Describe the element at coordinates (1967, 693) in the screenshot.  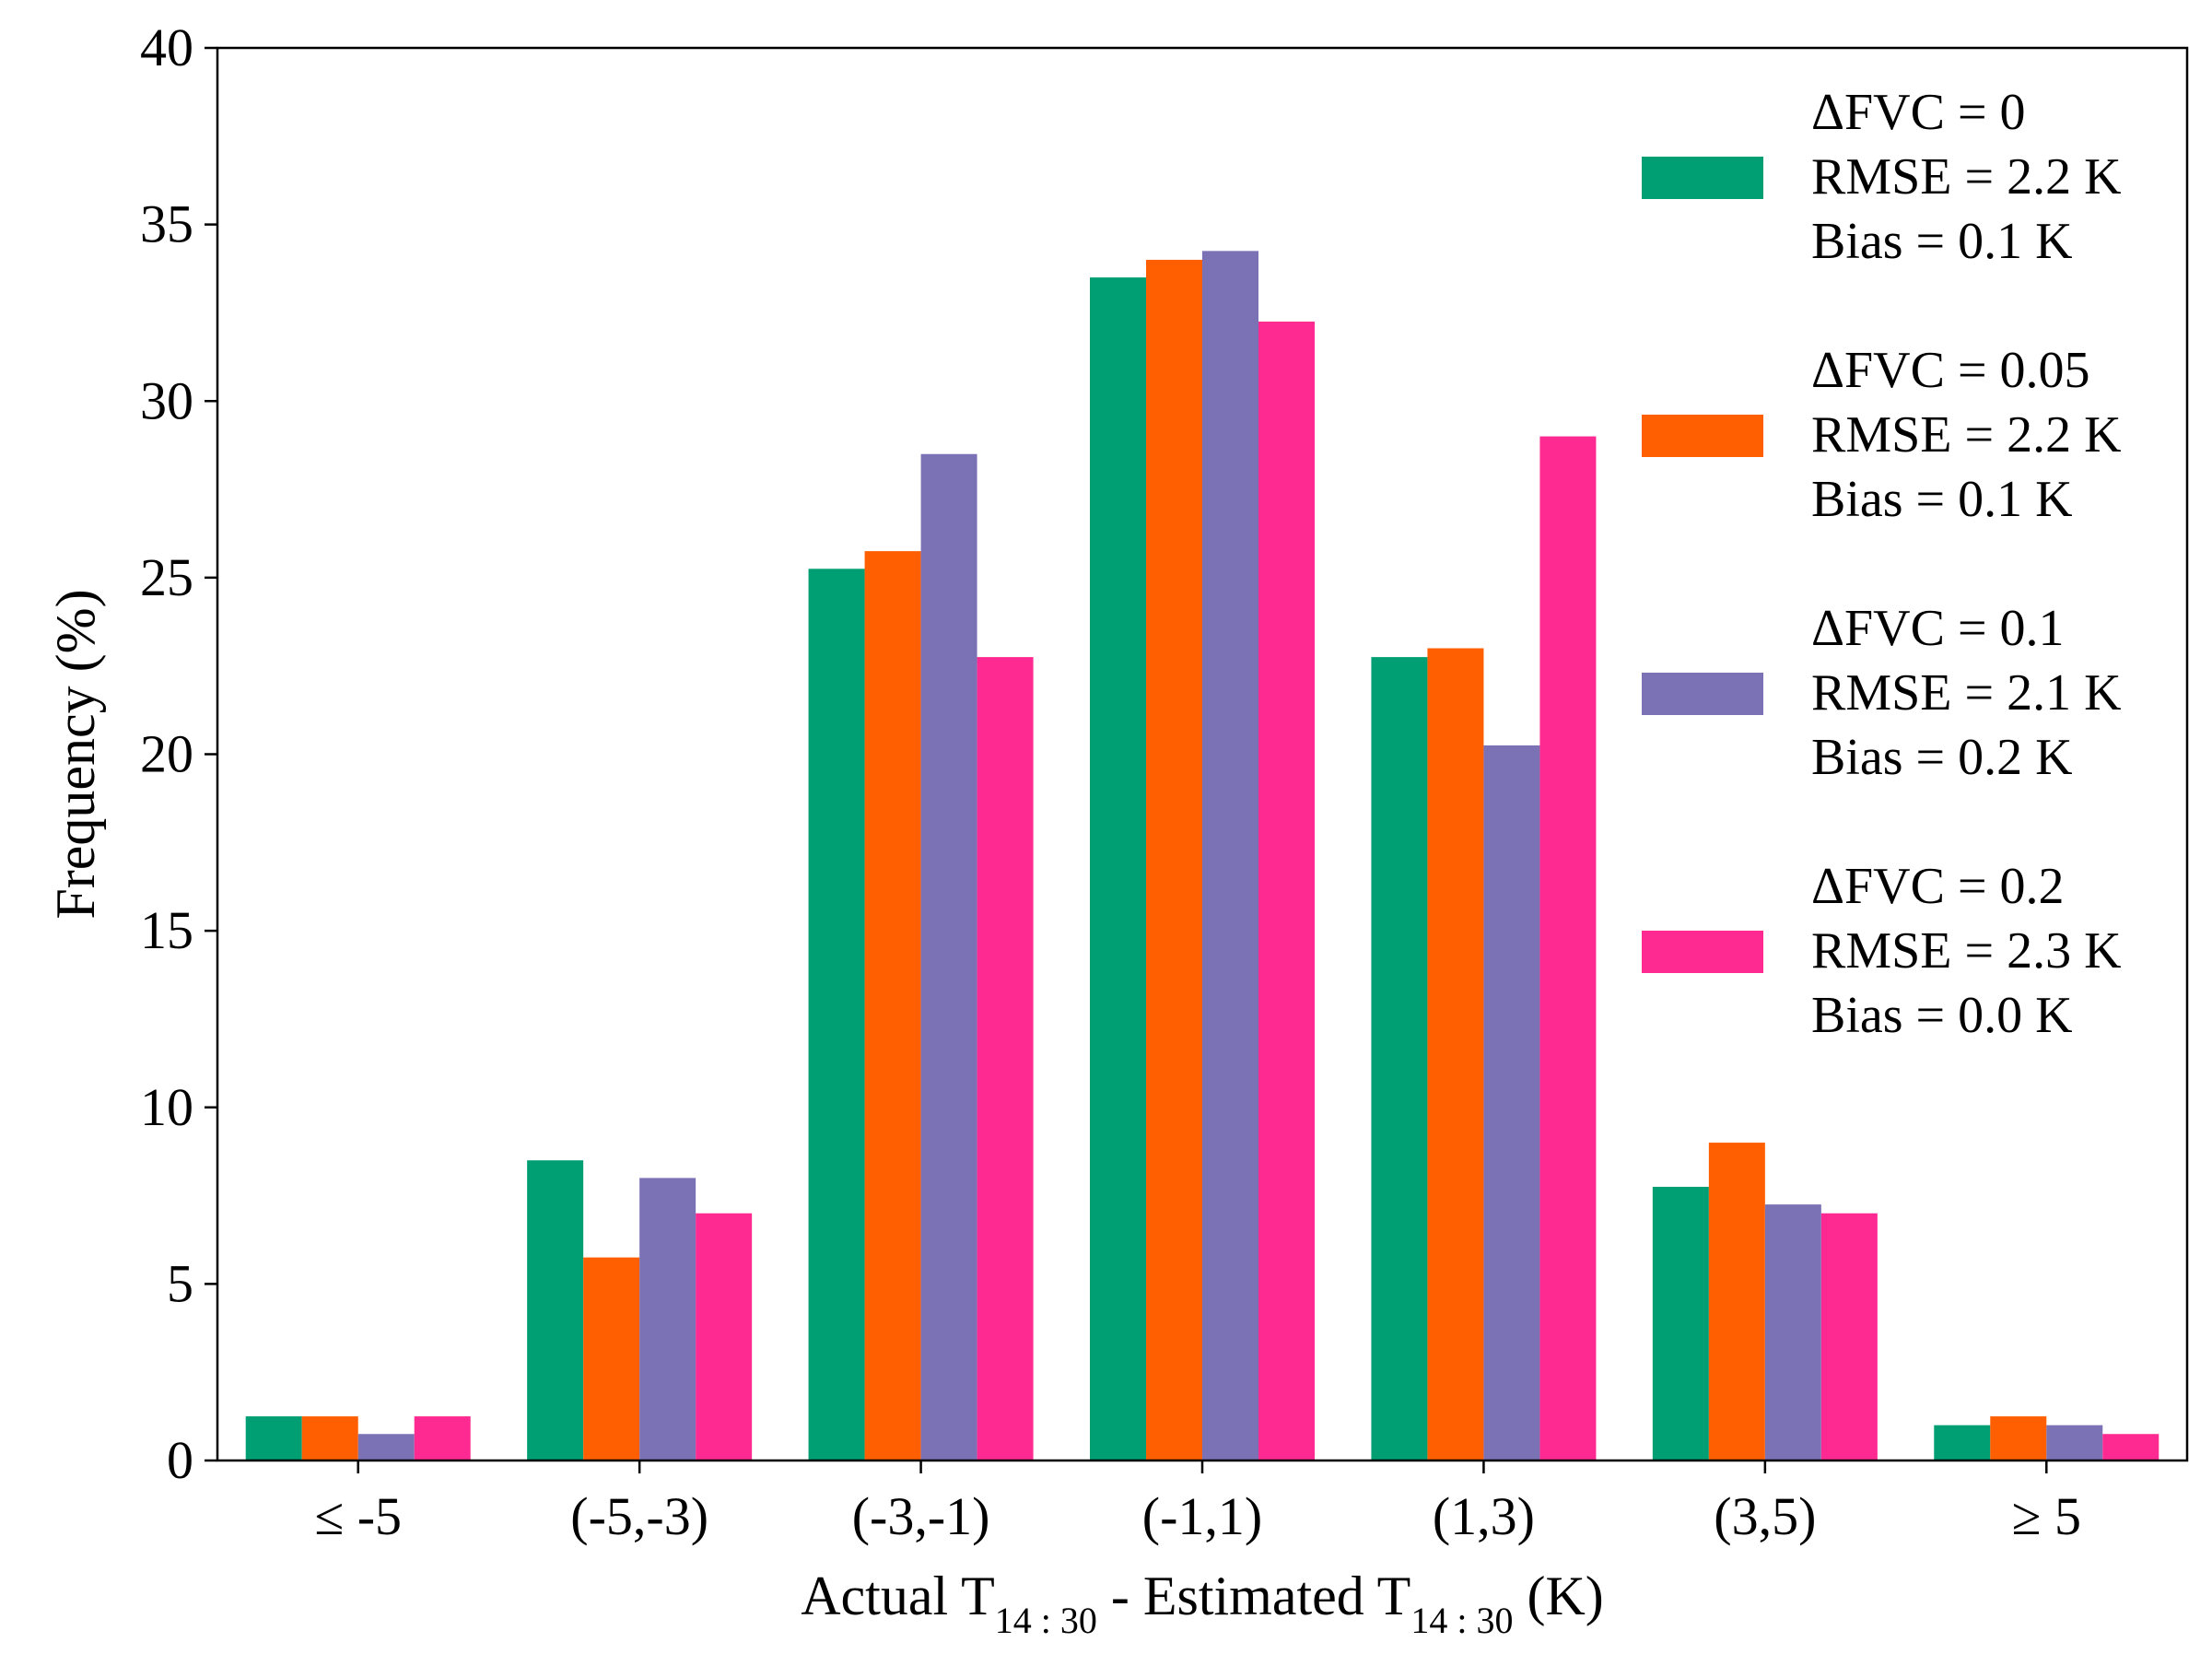
I see `legend-entry-rmse: RMSE = 2.1 K` at that location.